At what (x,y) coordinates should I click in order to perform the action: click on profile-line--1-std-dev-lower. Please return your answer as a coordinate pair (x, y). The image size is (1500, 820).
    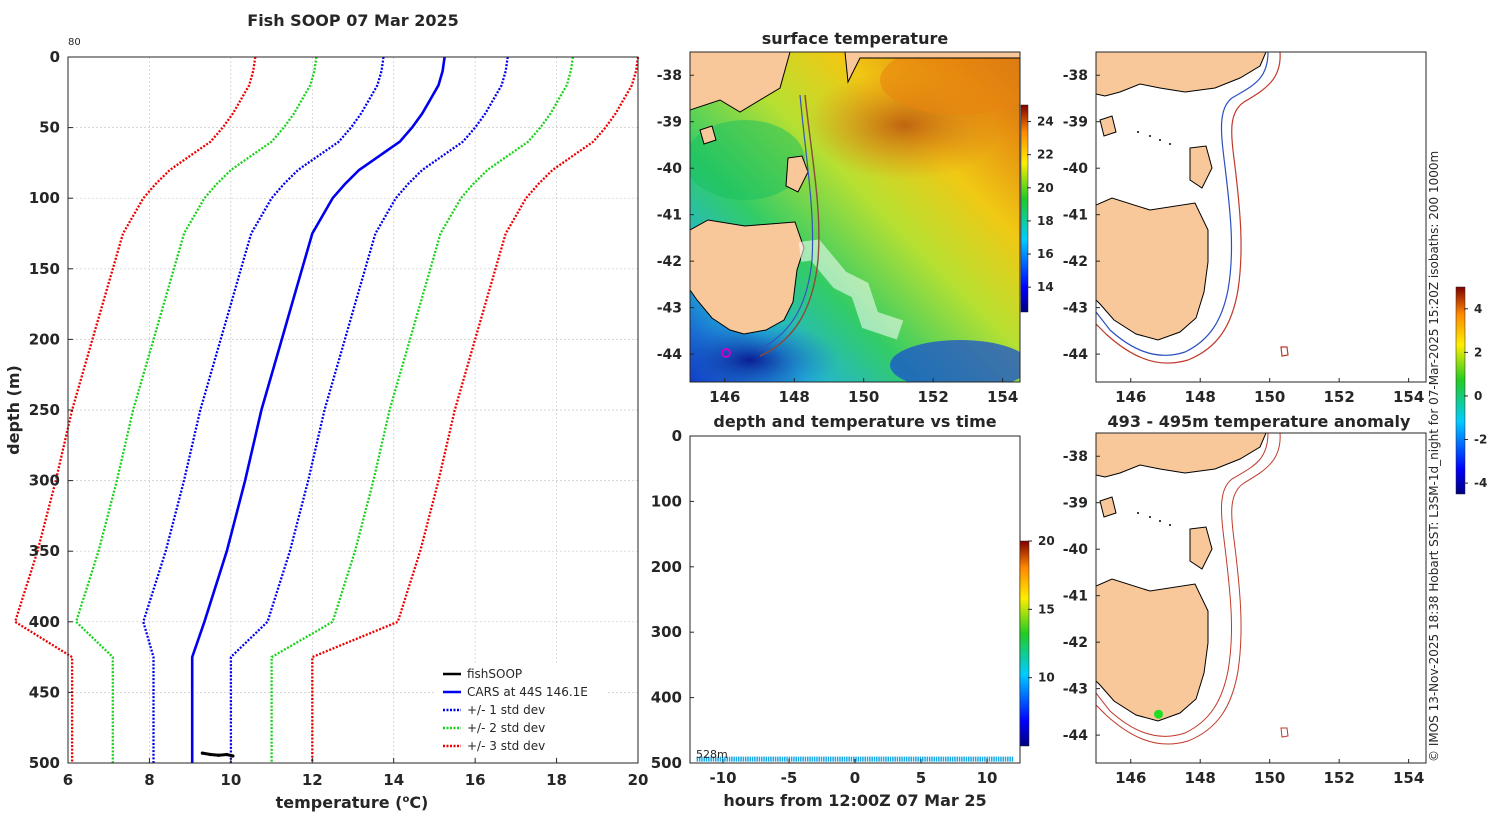
    Looking at the image, I should click on (263, 409).